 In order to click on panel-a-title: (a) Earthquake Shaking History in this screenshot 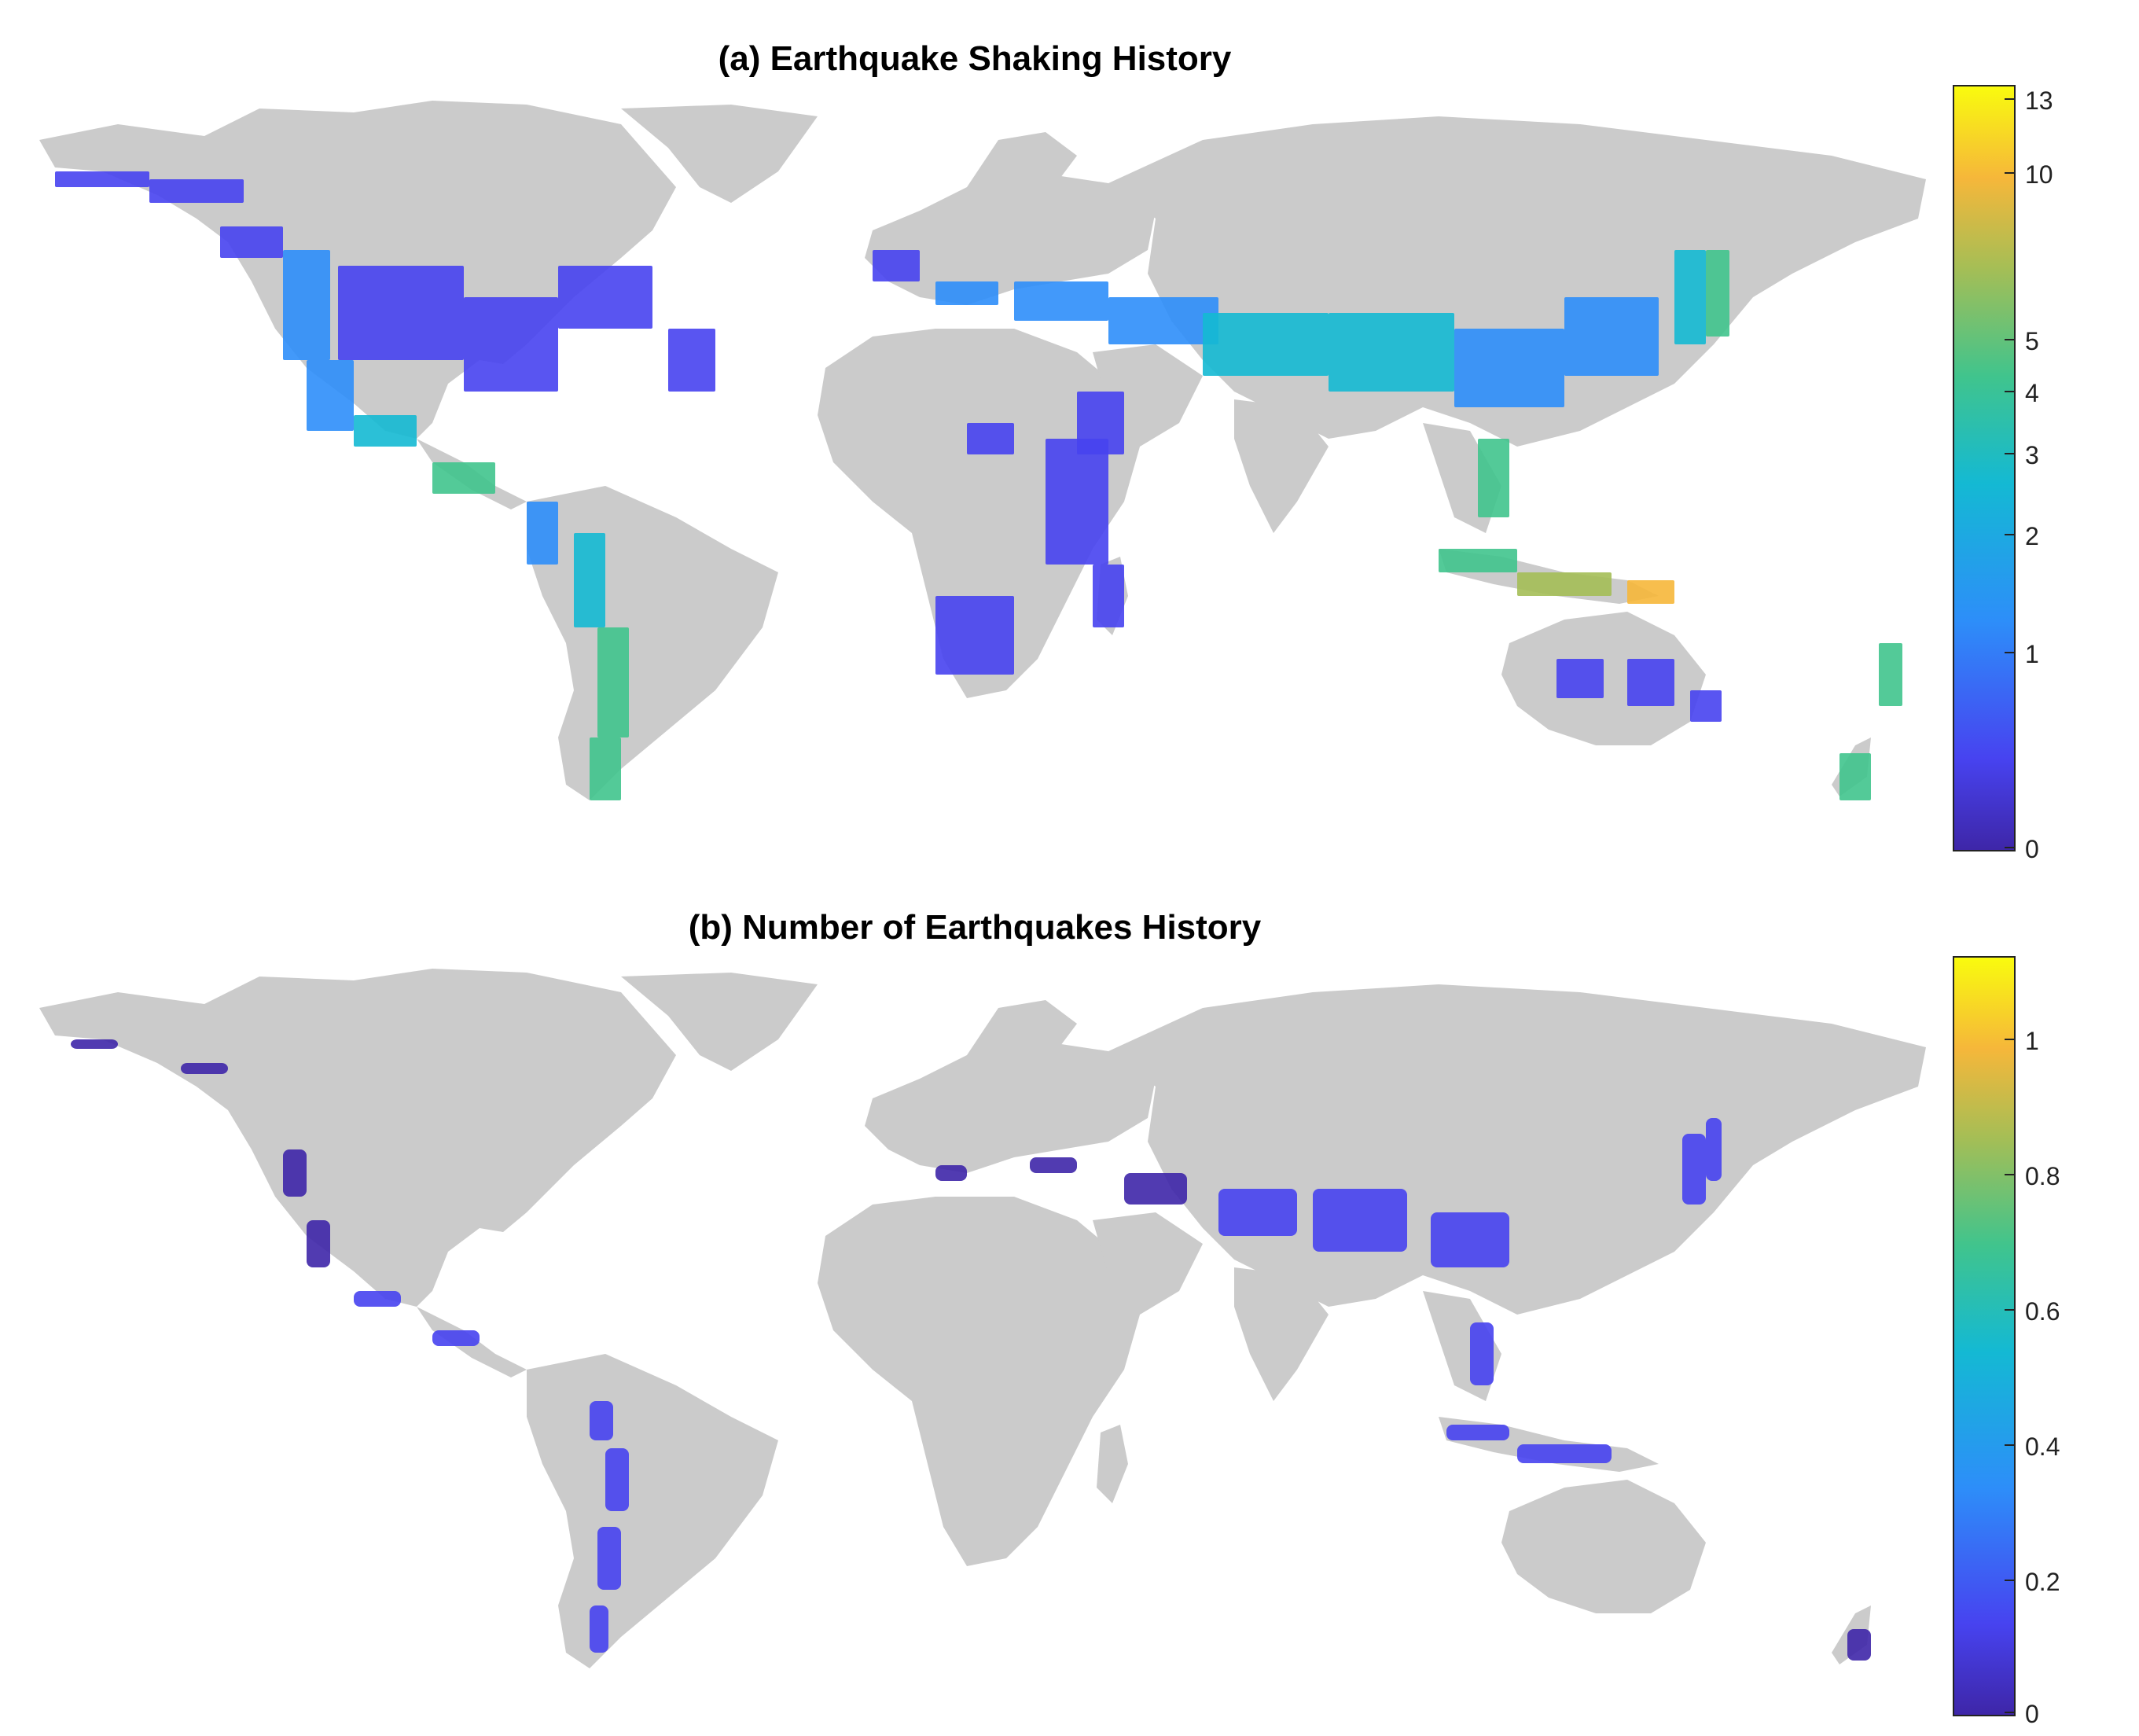, I will do `click(975, 59)`.